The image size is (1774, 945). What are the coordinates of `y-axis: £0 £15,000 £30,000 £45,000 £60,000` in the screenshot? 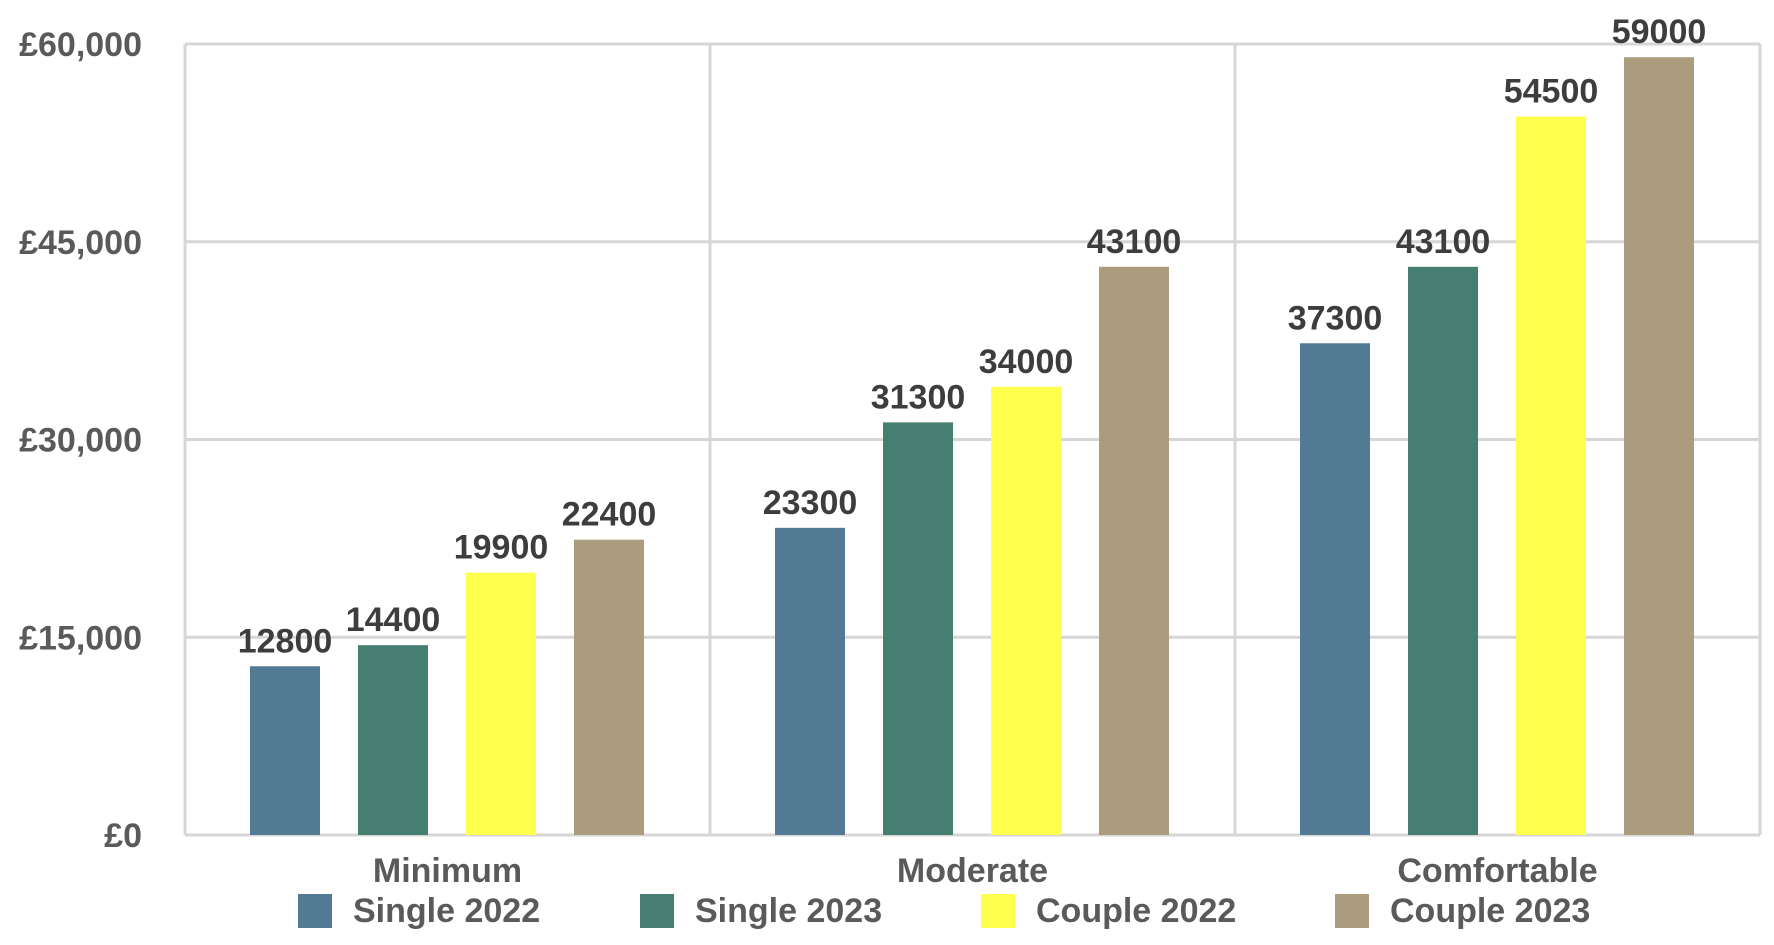 It's located at (80, 440).